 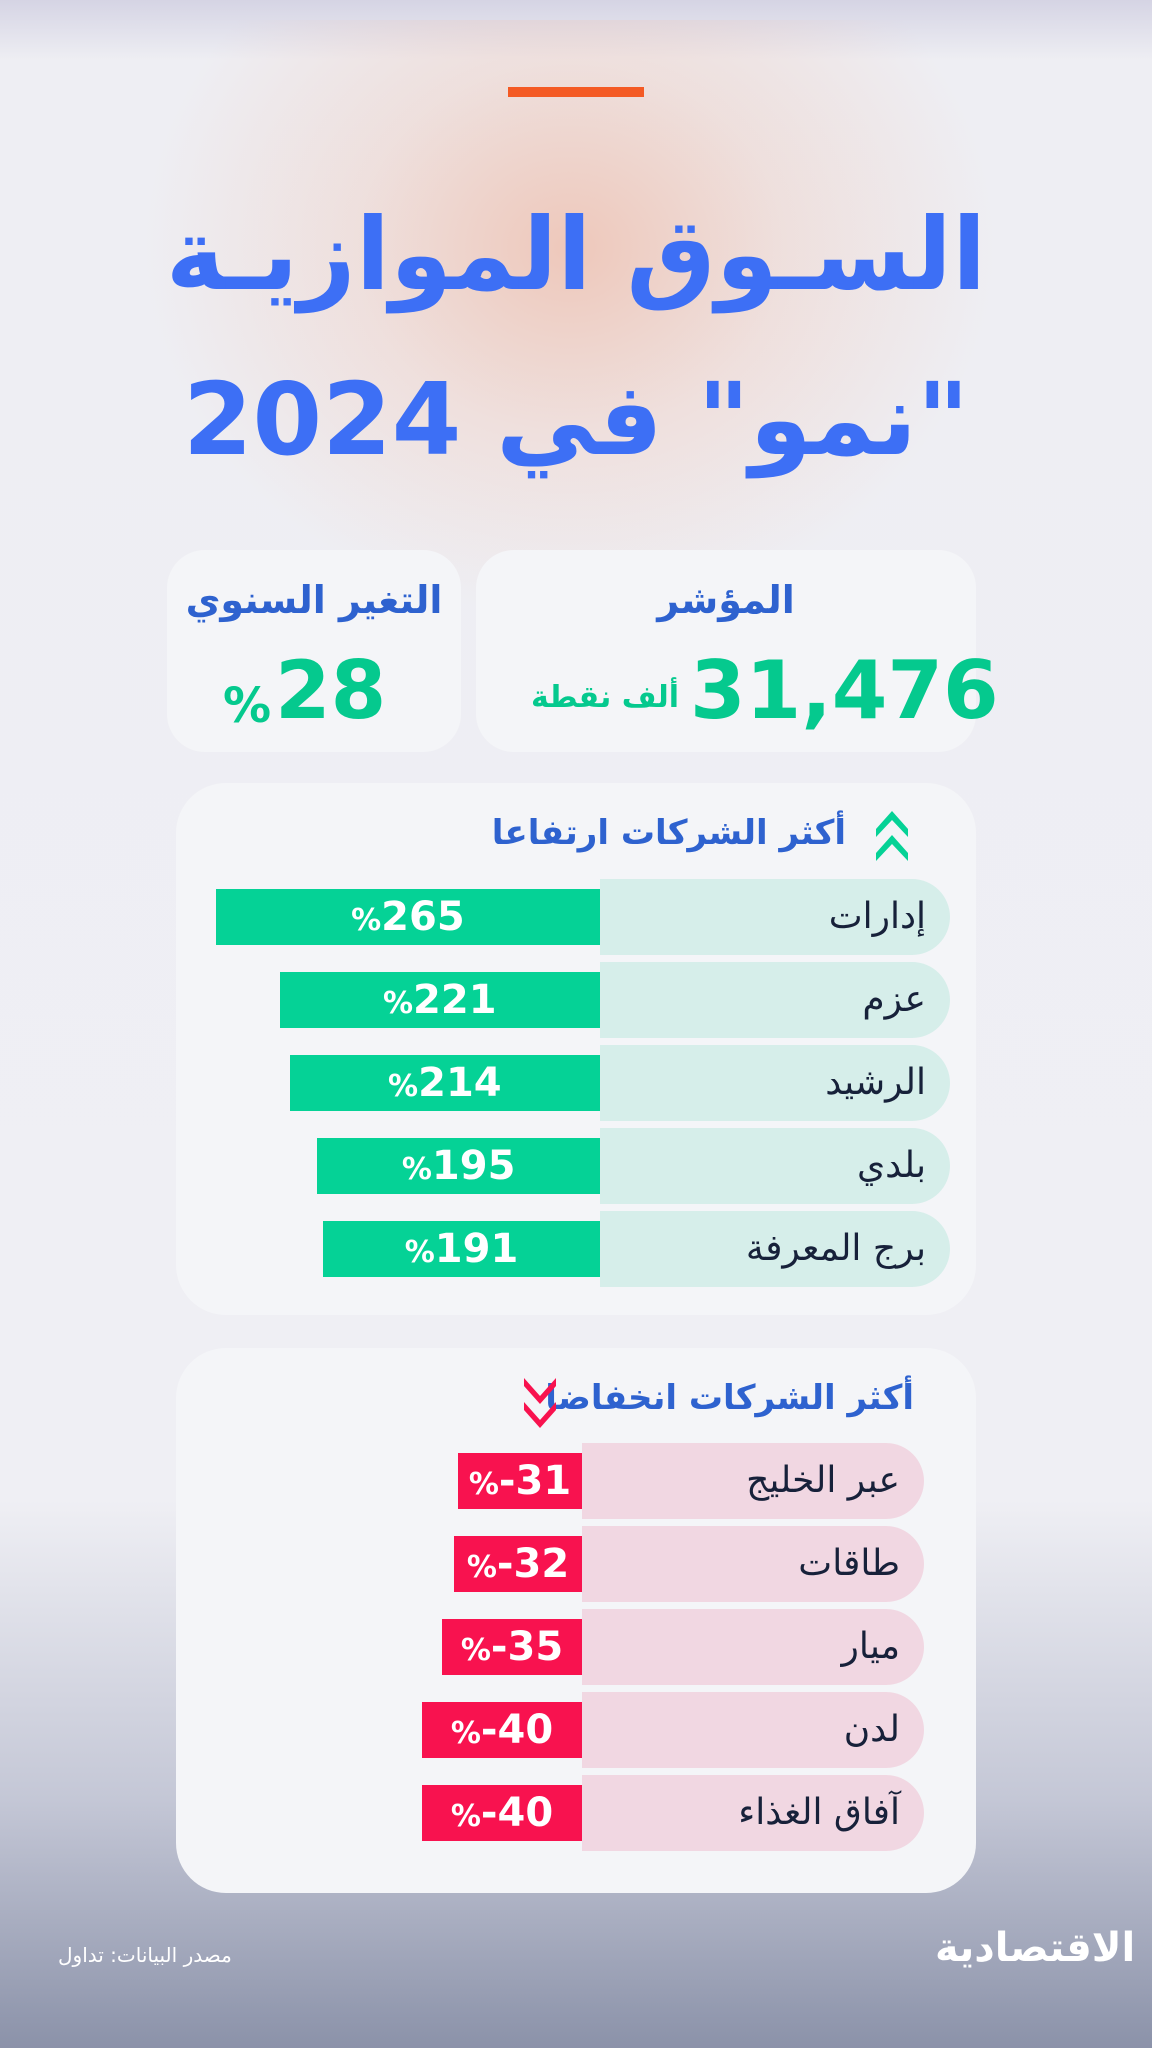 I want to click on bar-value-label: %214, so click(x=445, y=1083).